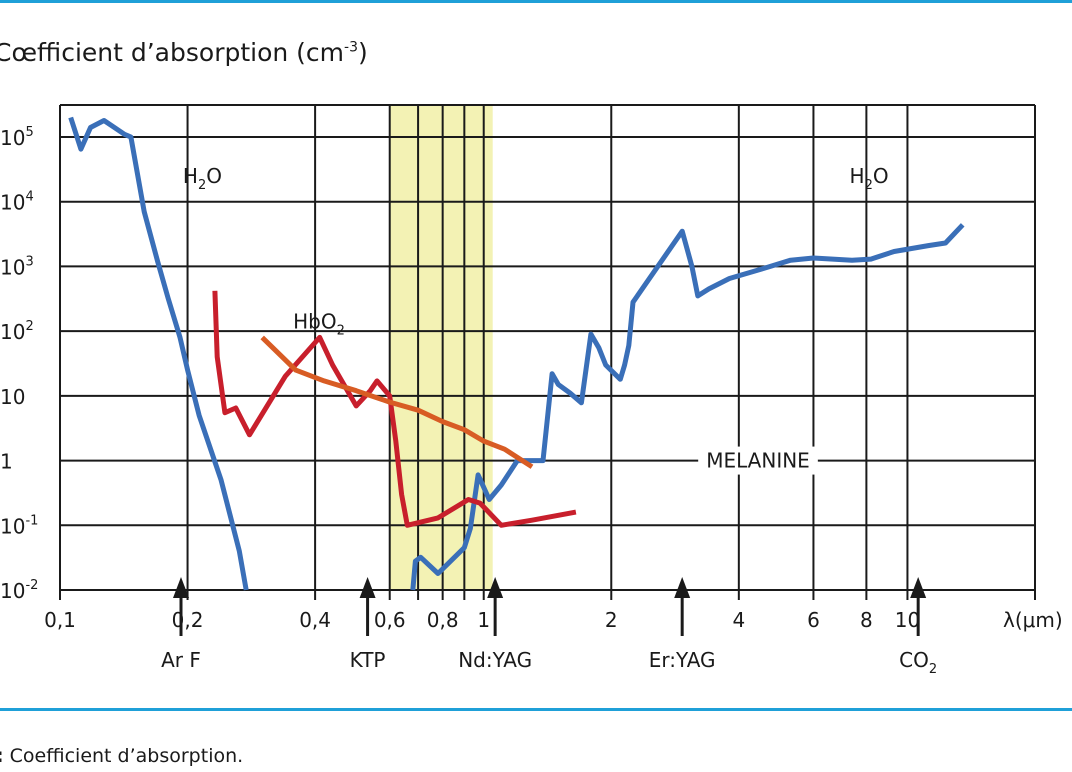 This screenshot has height=772, width=1072. Describe the element at coordinates (19, 525) in the screenshot. I see `y-tick-label: 10⁻¹` at that location.